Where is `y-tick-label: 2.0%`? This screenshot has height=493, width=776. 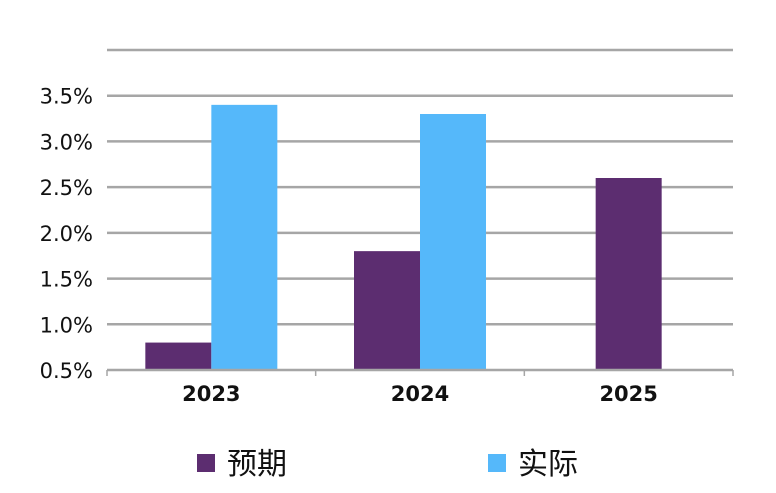 y-tick-label: 2.0% is located at coordinates (66, 234).